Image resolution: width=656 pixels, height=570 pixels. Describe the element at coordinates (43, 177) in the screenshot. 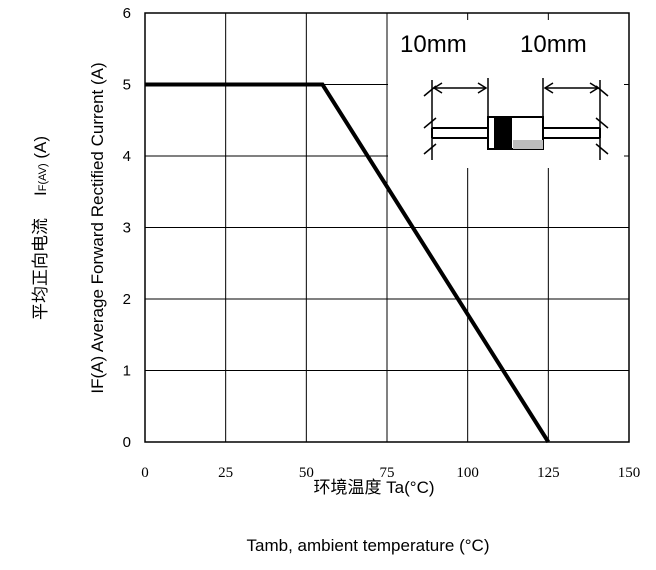

I see `y-axis-symbol-subscript: F(AV)` at that location.